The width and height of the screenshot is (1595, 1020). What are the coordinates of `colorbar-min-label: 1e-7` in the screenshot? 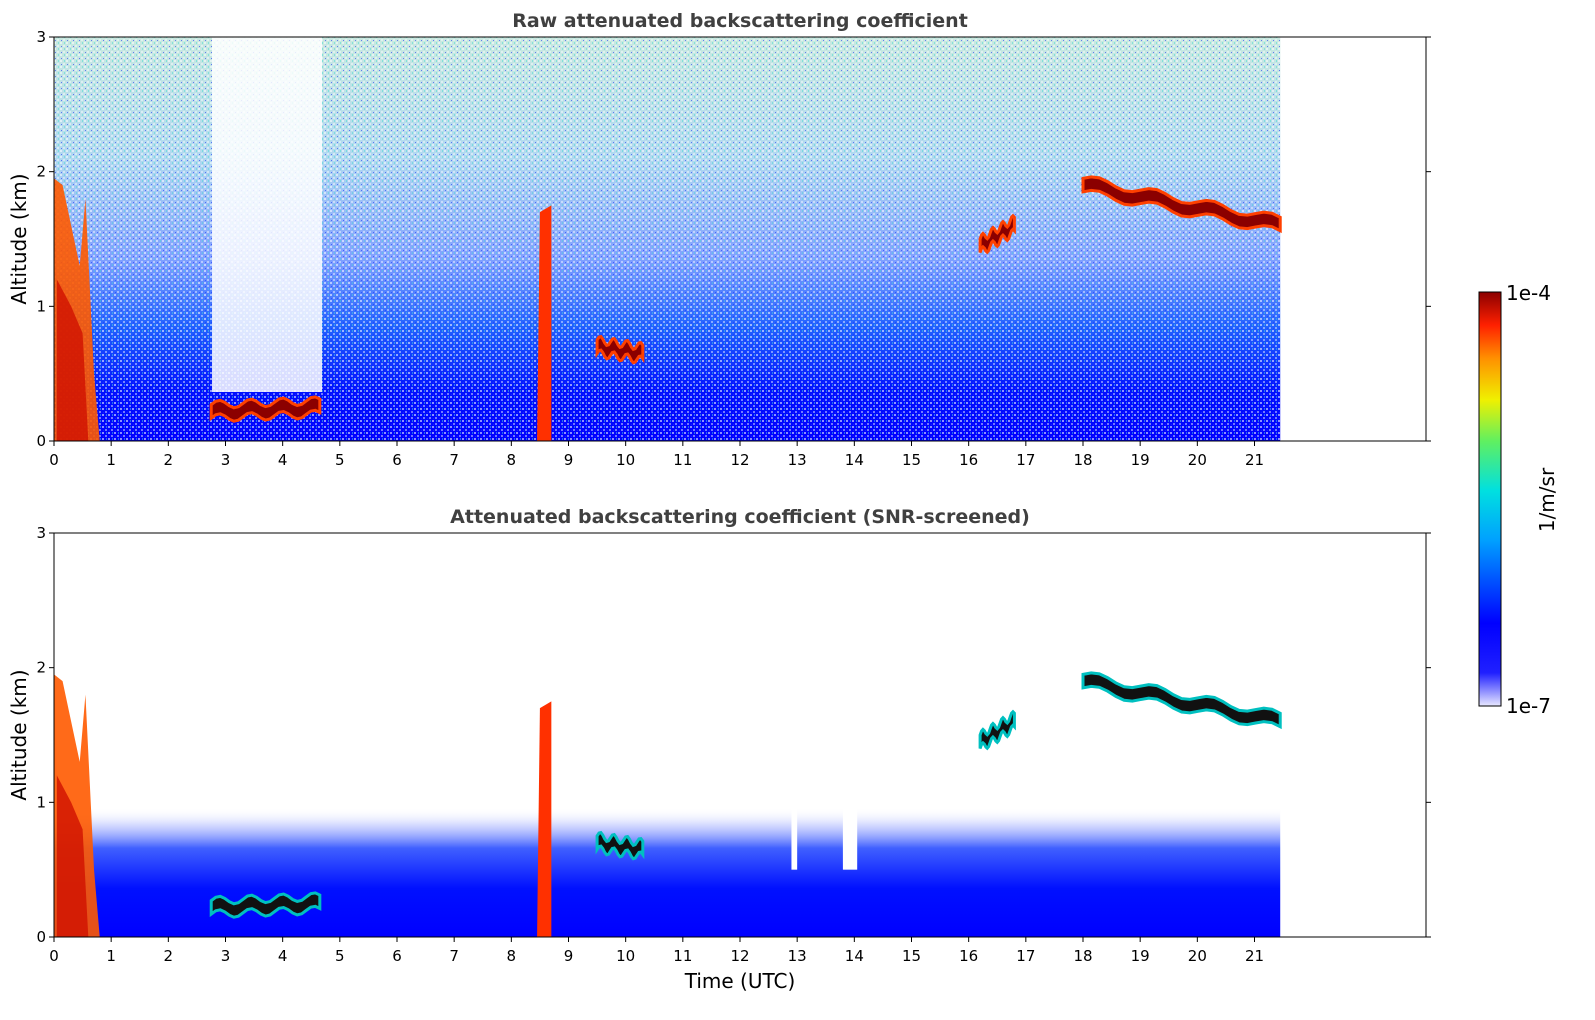 It's located at (1528, 706).